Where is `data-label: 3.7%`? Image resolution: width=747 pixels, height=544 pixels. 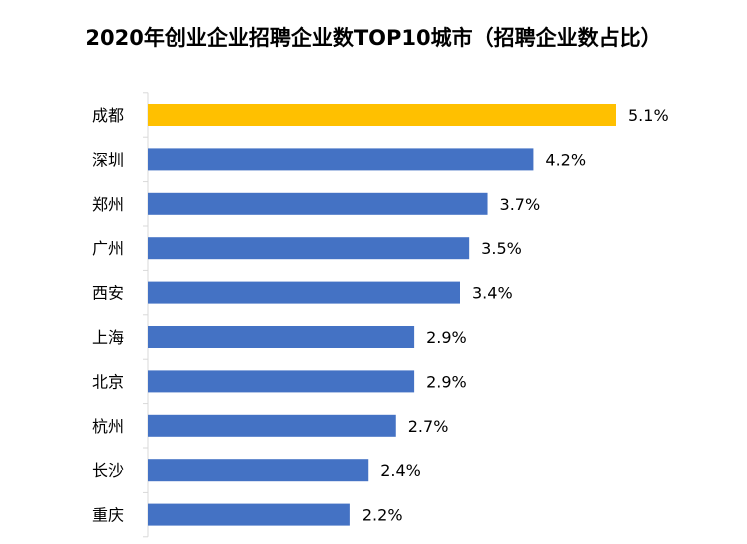
data-label: 3.7% is located at coordinates (520, 204).